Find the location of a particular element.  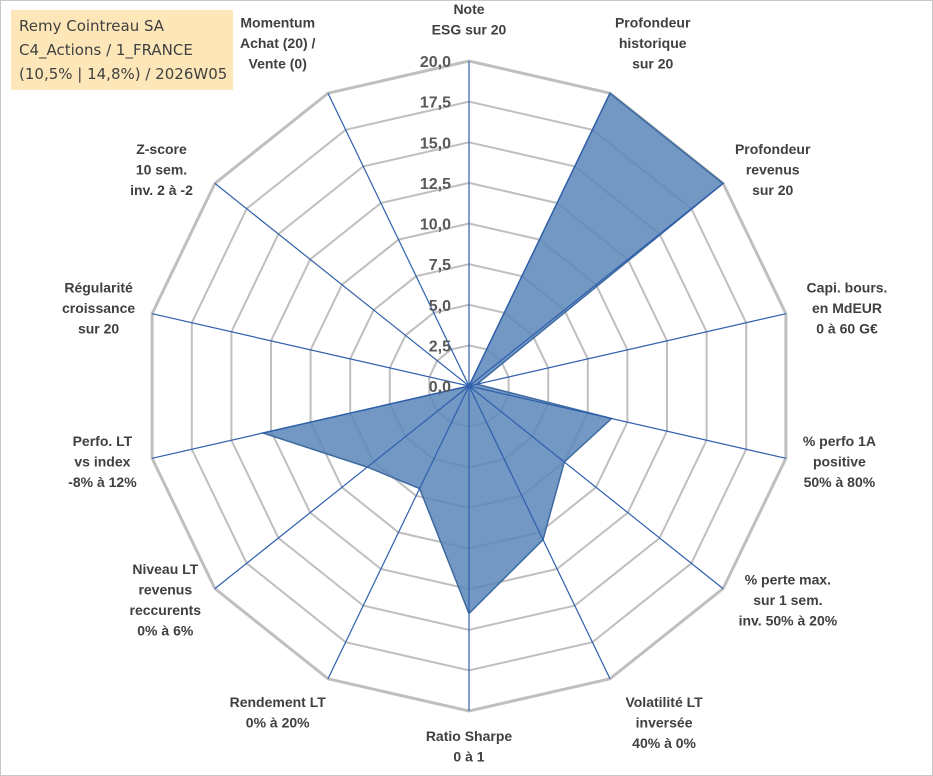

axis-label-line: Capi. bours. is located at coordinates (847, 288).